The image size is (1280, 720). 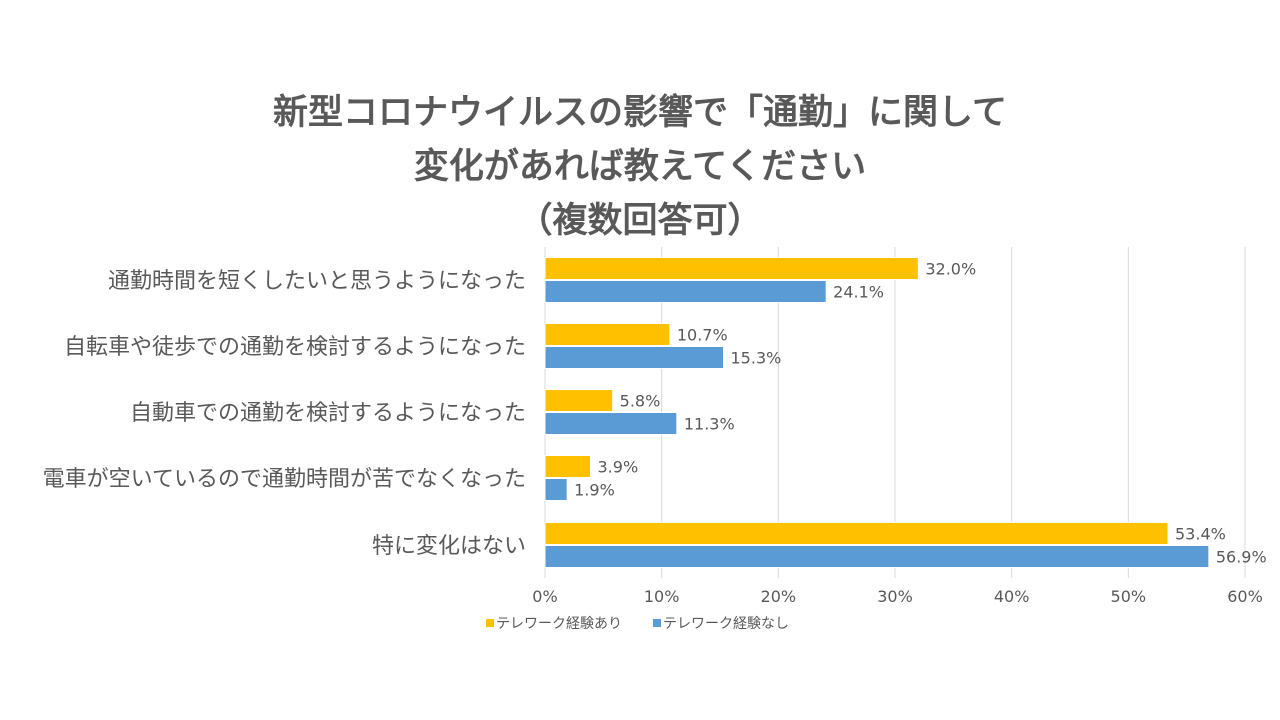 I want to click on x-tick-label: 10%, so click(x=662, y=596).